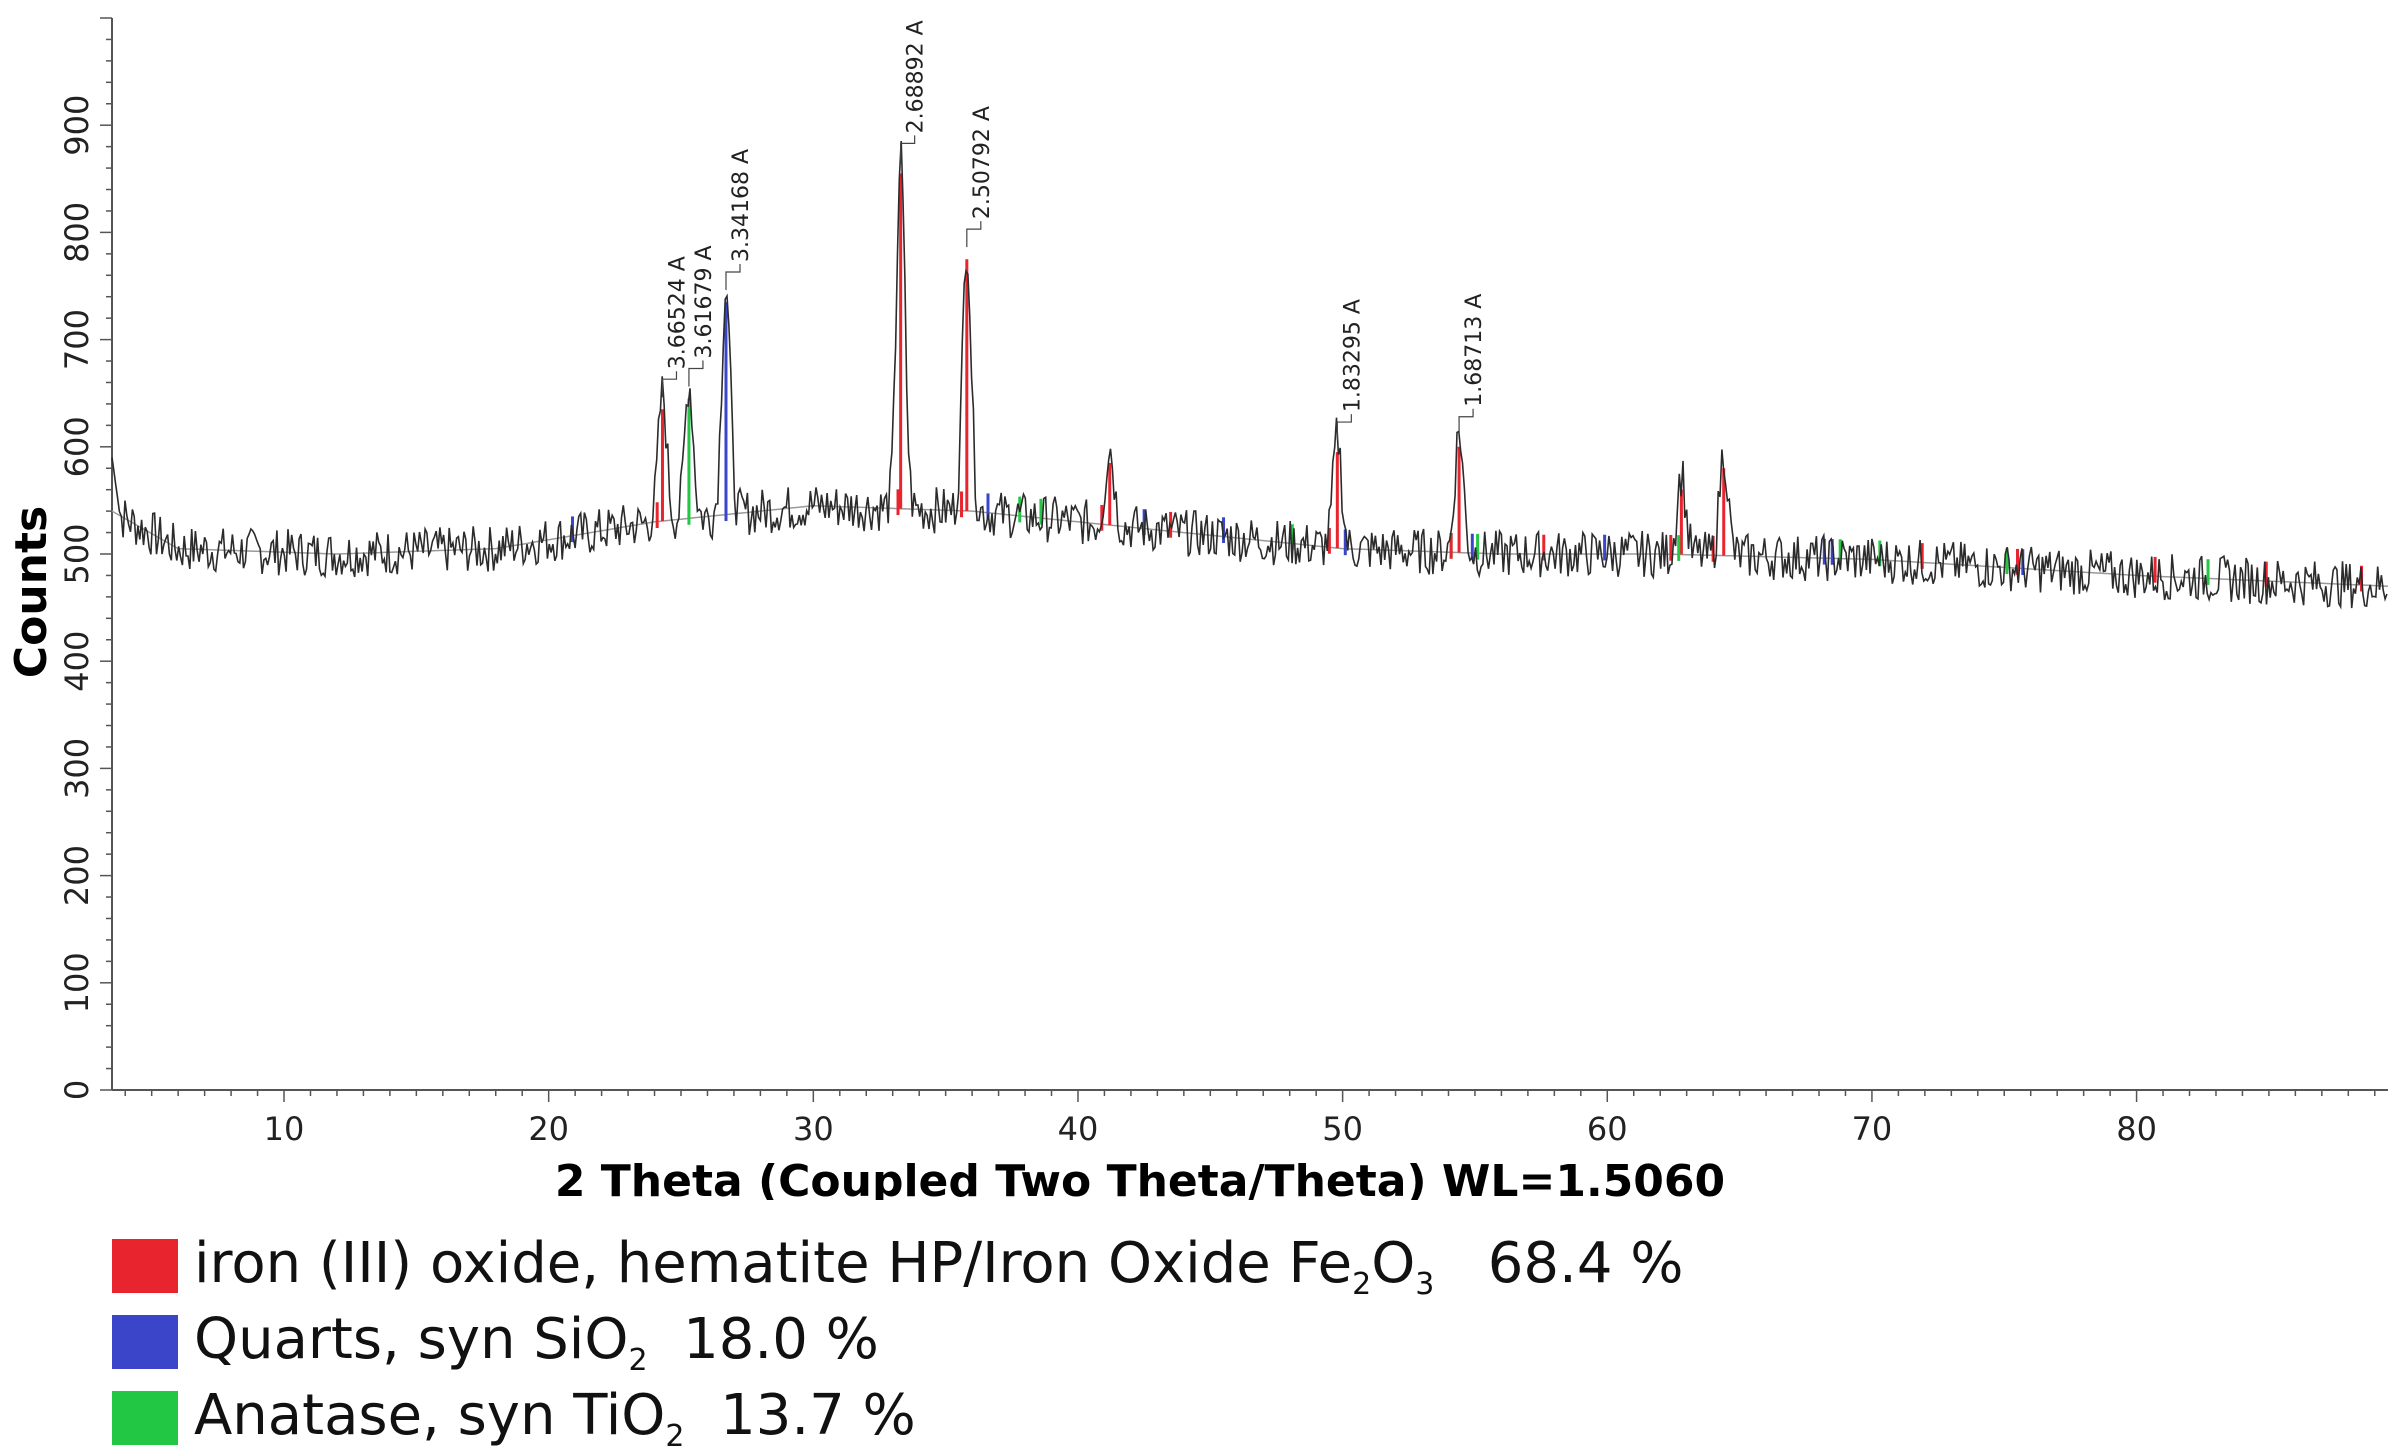 This screenshot has height=1456, width=2395. What do you see at coordinates (77, 661) in the screenshot?
I see `y-tick-label: 400` at bounding box center [77, 661].